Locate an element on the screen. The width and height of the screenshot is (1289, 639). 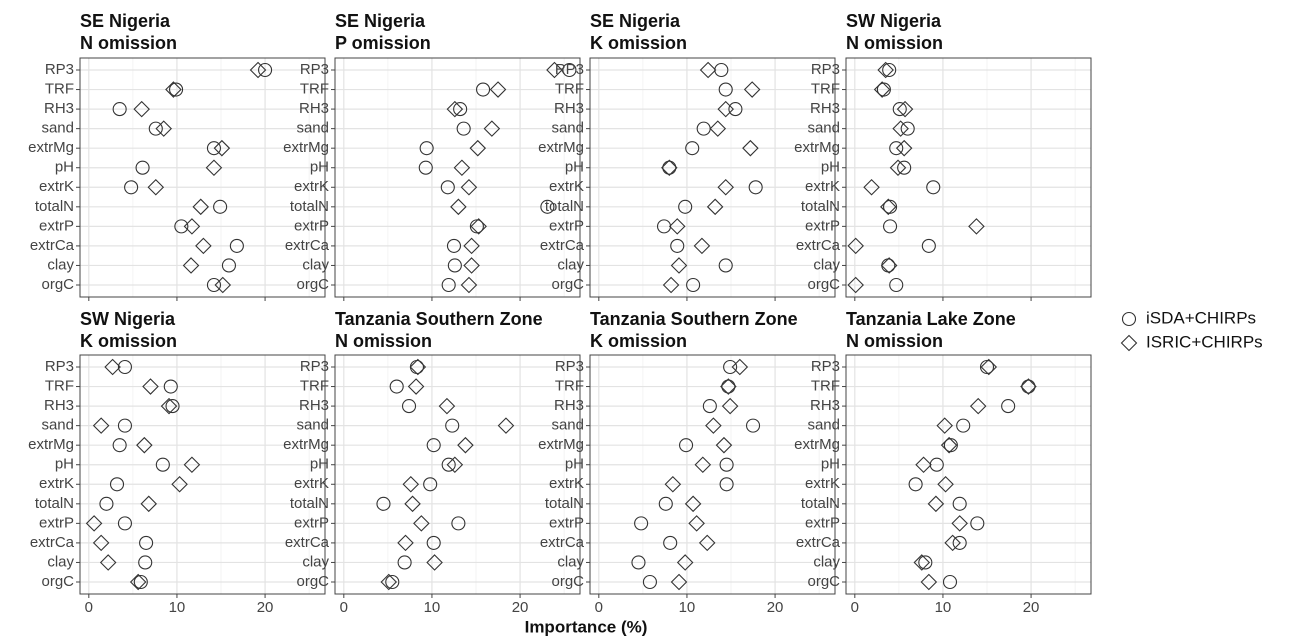
panel-subtitle: P omission is located at coordinates (383, 43).